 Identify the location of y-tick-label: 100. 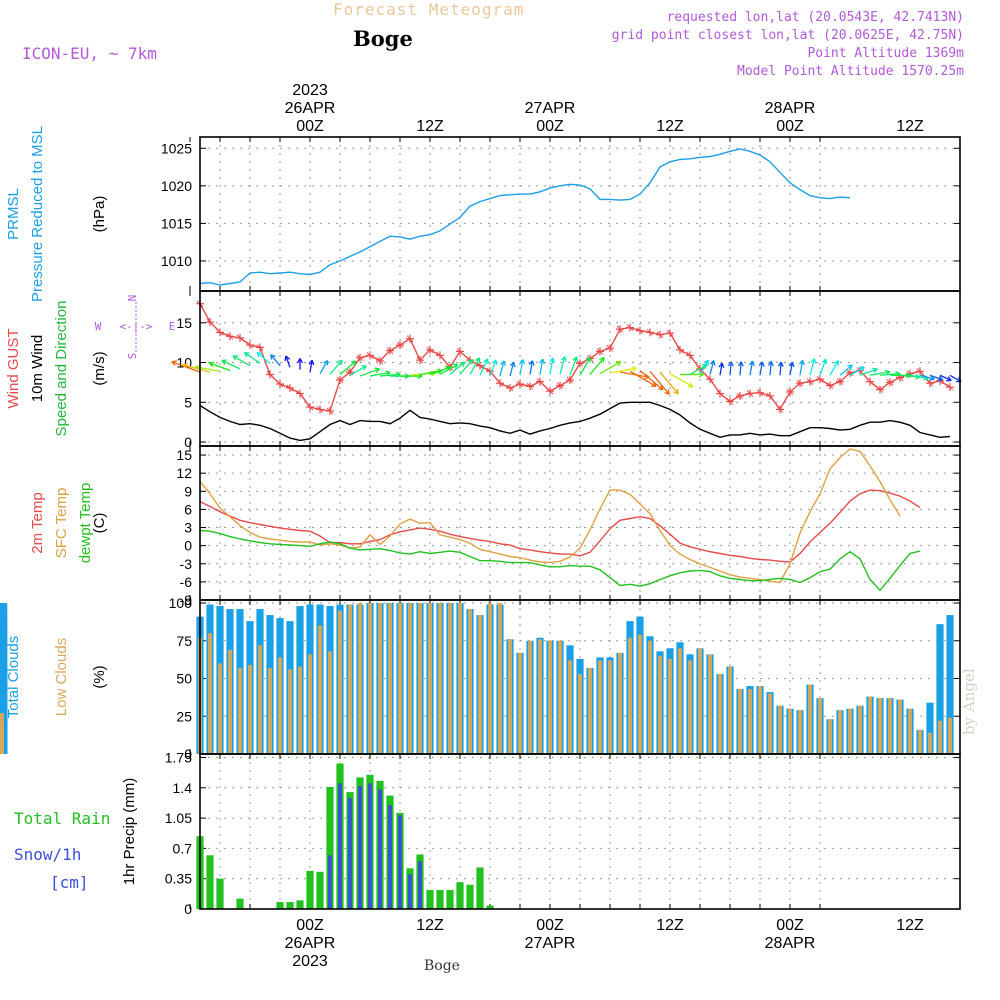
(181, 603).